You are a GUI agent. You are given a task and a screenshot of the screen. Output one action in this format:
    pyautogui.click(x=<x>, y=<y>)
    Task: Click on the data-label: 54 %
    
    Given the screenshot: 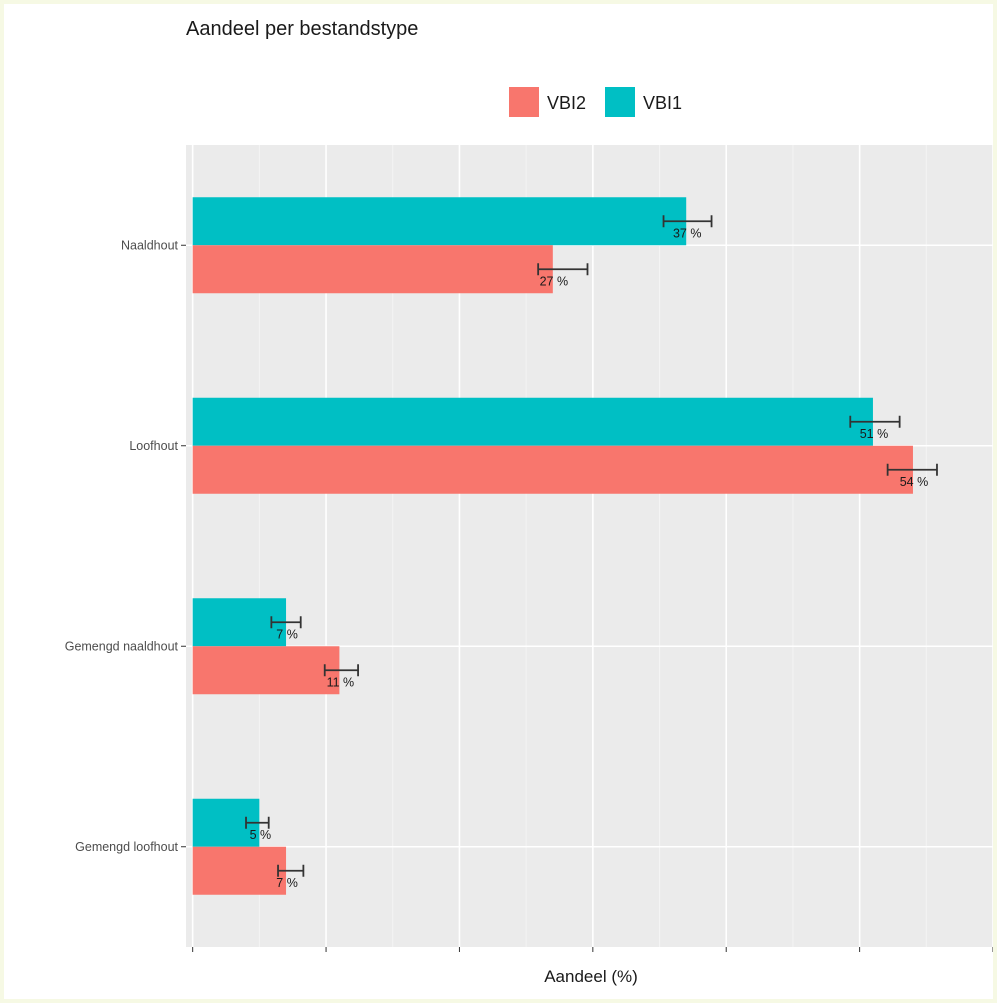 What is the action you would take?
    pyautogui.click(x=914, y=482)
    